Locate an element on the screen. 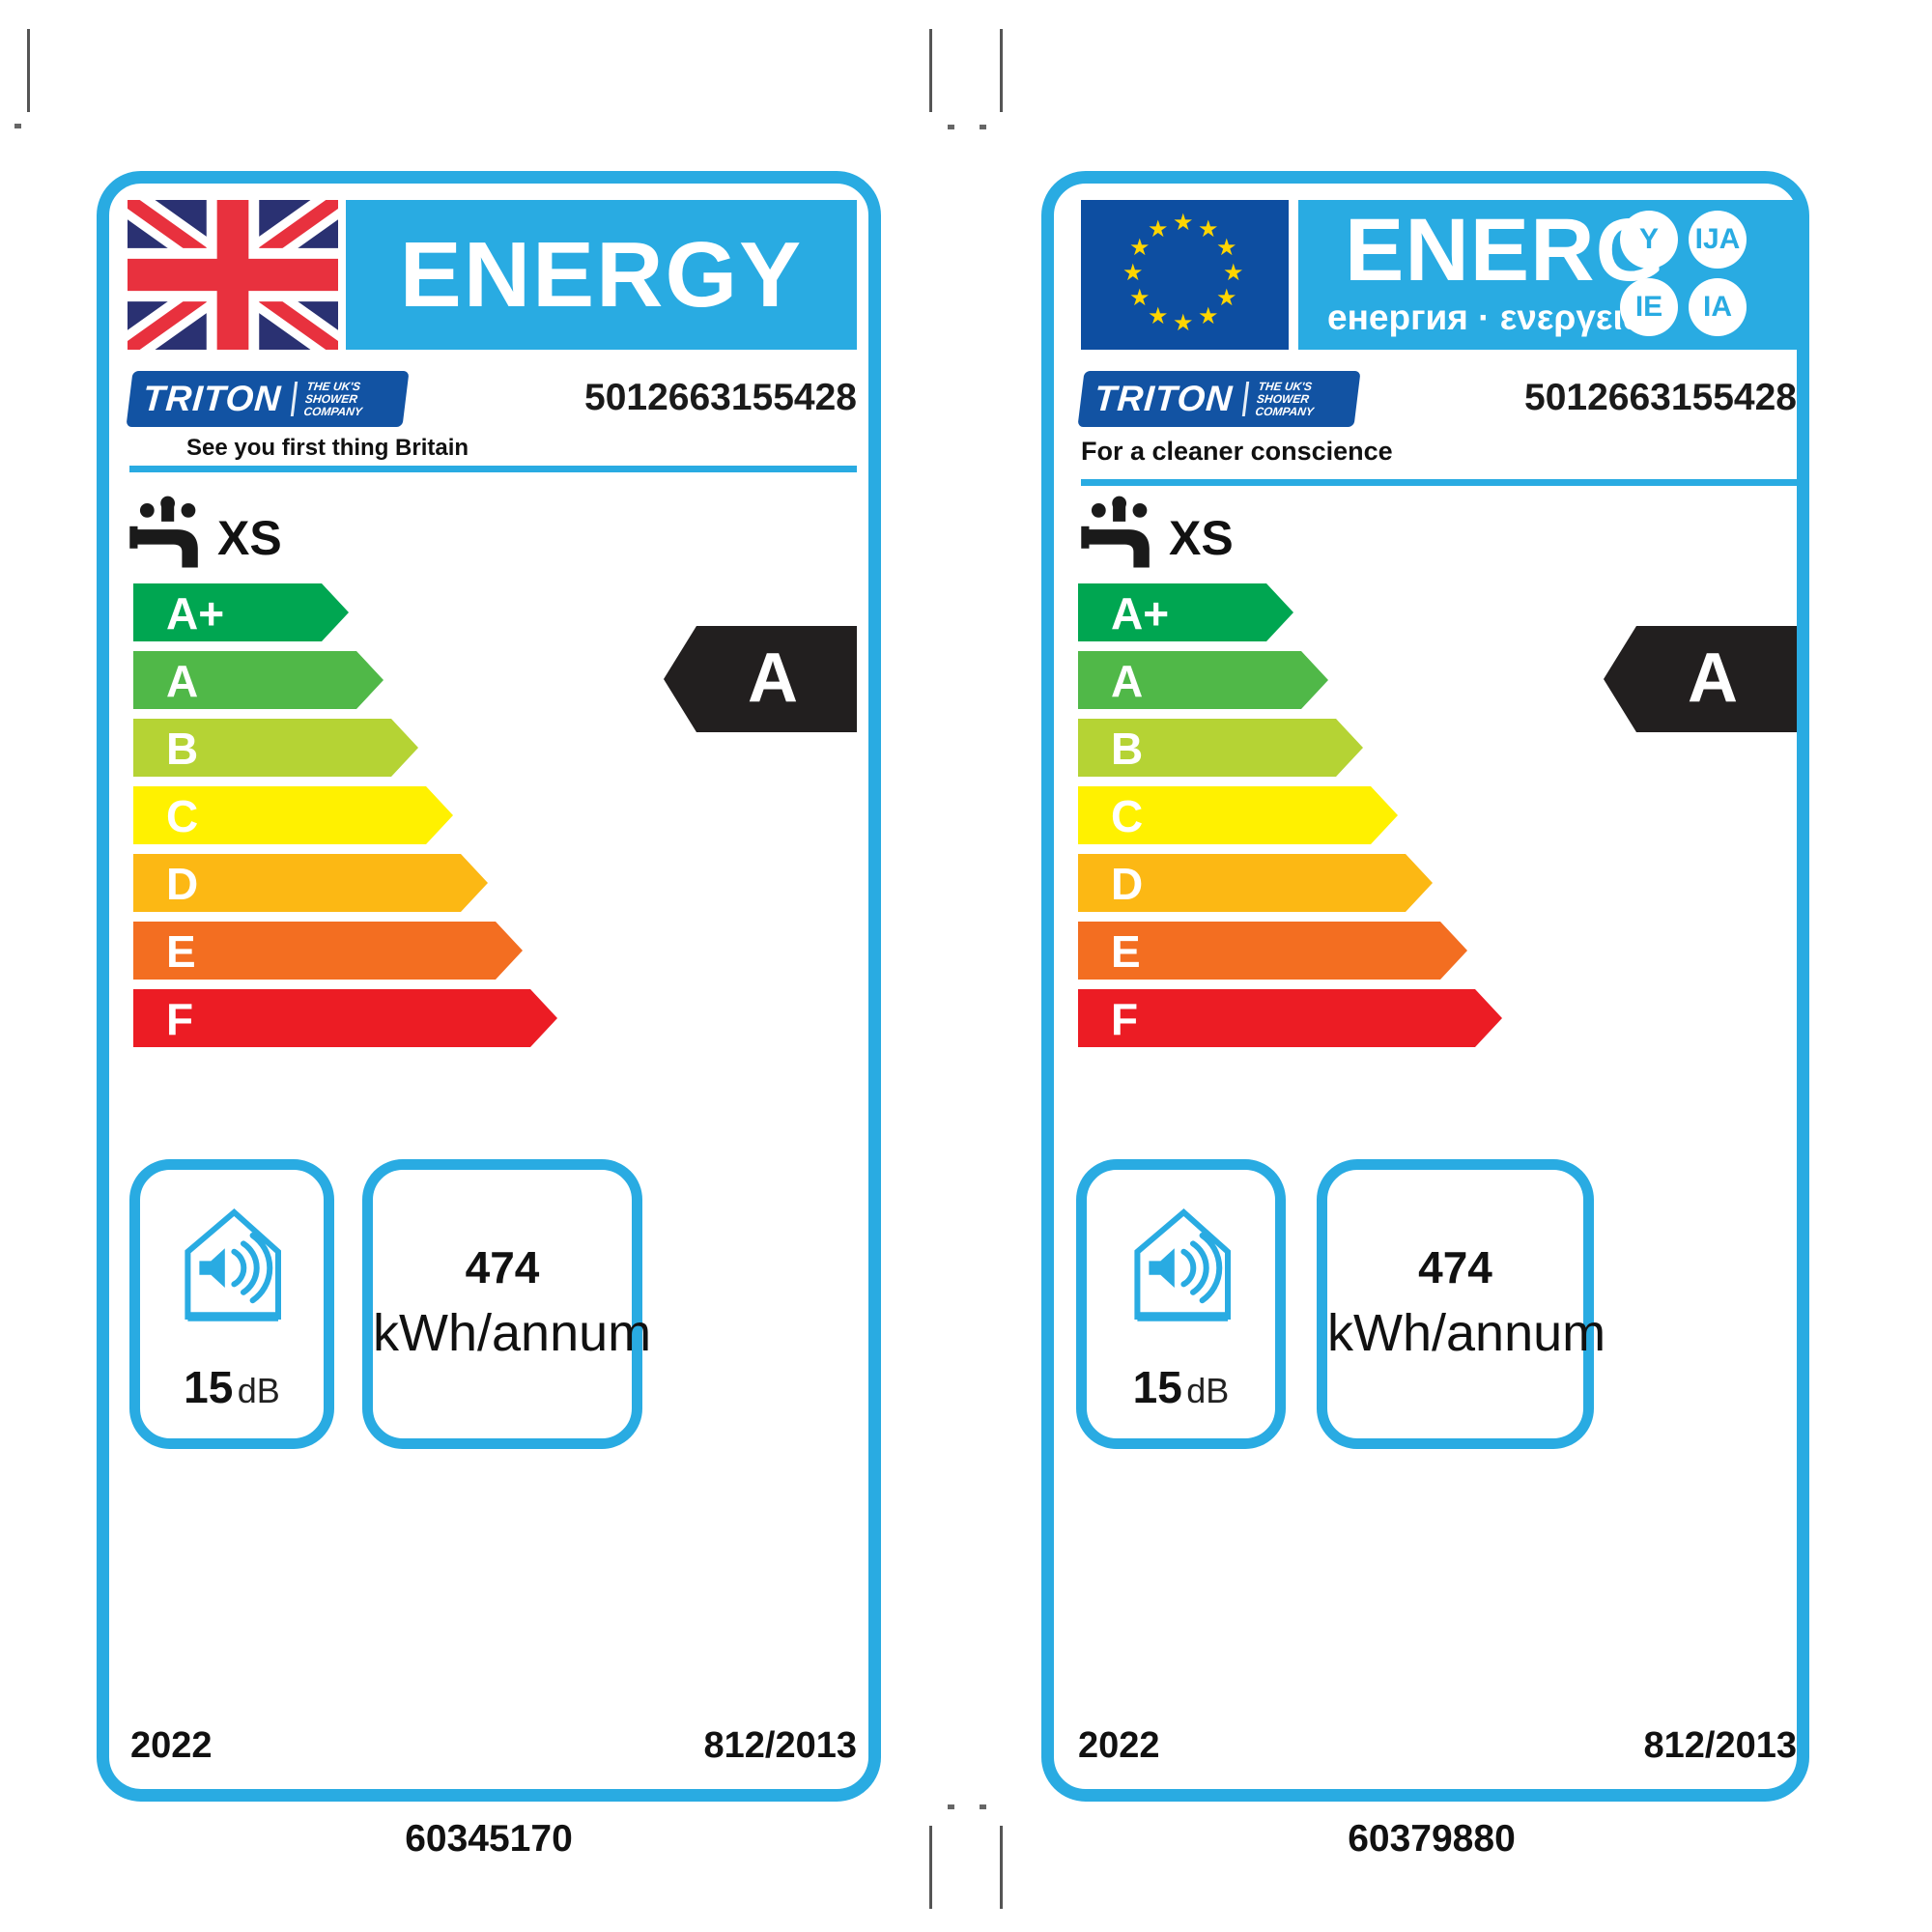 This screenshot has height=1932, width=1932. rating-arrow-b: B is located at coordinates (275, 748).